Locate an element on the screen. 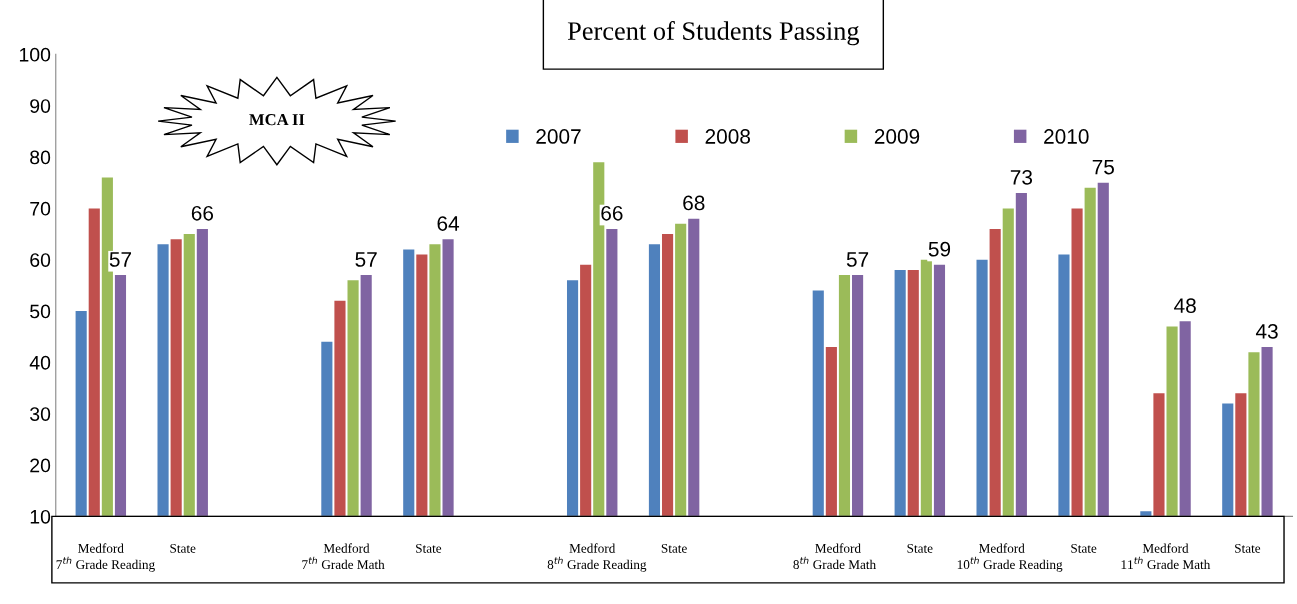 This screenshot has width=1297, height=604. y-tick-label: 20 is located at coordinates (40, 465).